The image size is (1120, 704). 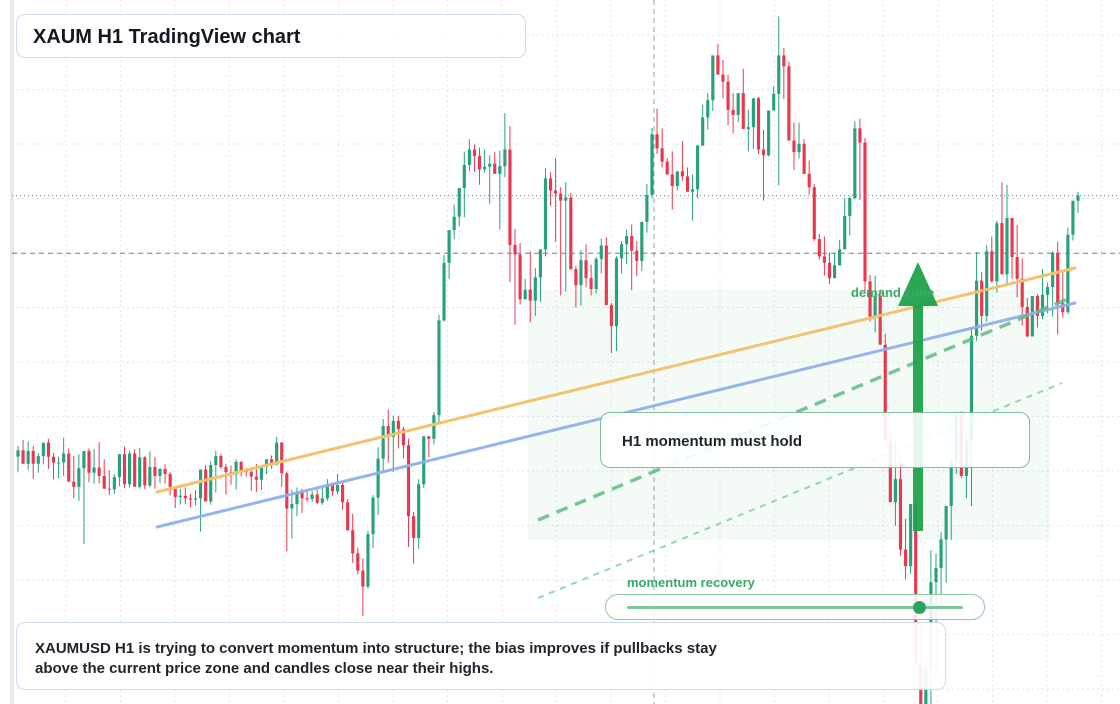 I want to click on momentum-slider-track, so click(x=795, y=607).